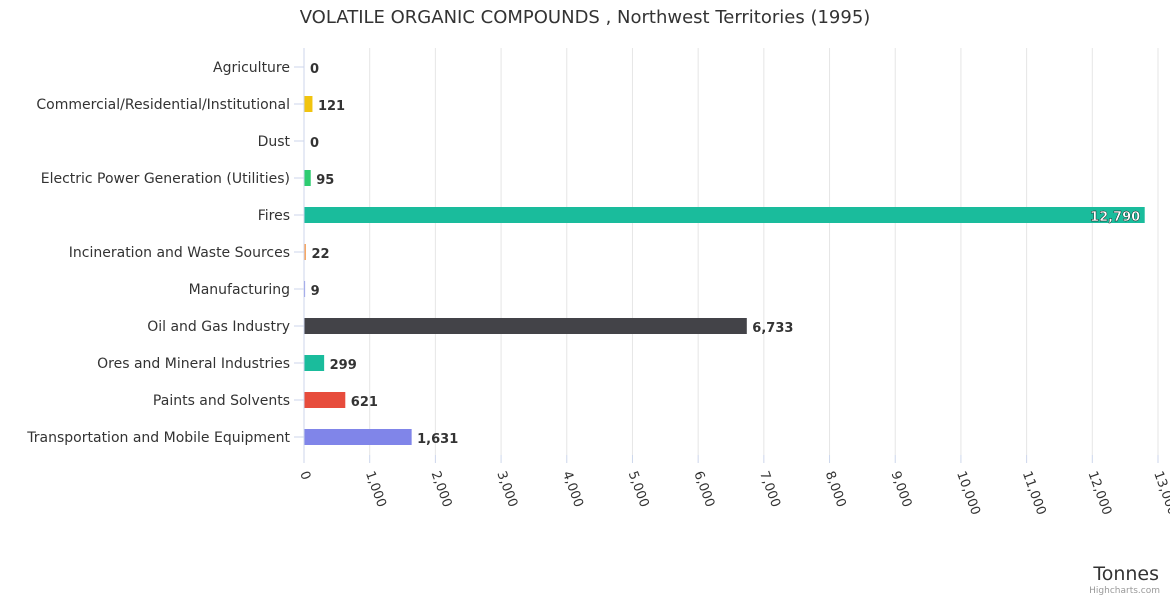 This screenshot has width=1170, height=600. Describe the element at coordinates (239, 290) in the screenshot. I see `y-category-label: Manufacturing` at that location.